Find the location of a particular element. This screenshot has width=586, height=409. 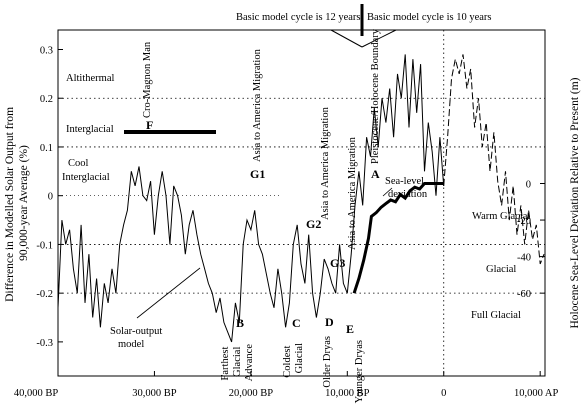

label-B: B is located at coordinates (240, 323).